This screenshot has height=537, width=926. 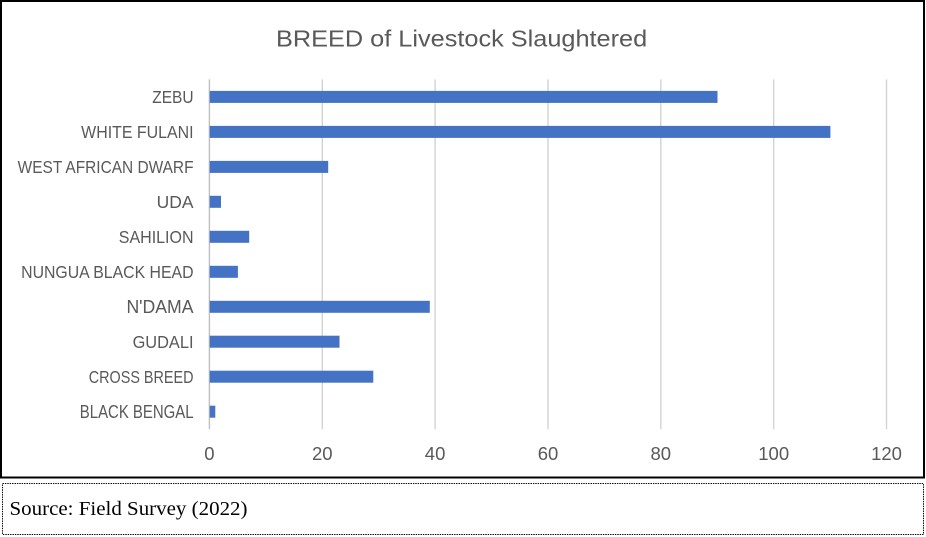 What do you see at coordinates (175, 202) in the screenshot?
I see `svg-text: UDA` at bounding box center [175, 202].